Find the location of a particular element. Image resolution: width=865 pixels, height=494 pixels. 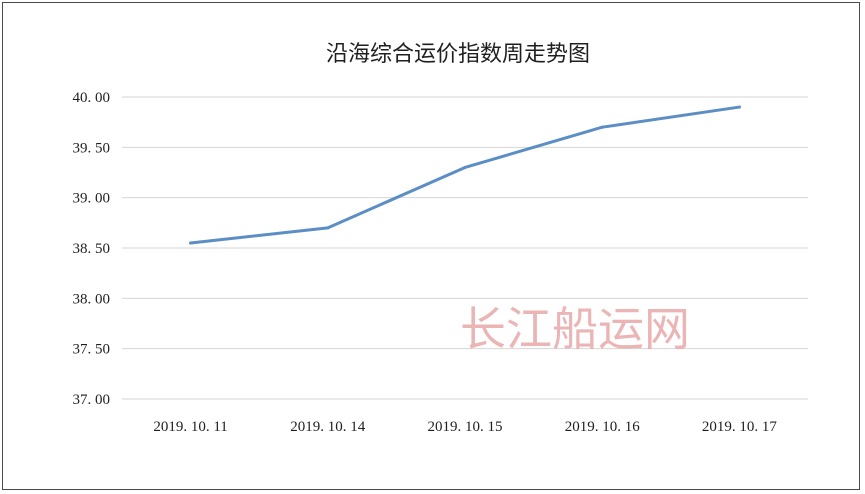

x-tick-label: 2019. 10. 17 is located at coordinates (740, 427).